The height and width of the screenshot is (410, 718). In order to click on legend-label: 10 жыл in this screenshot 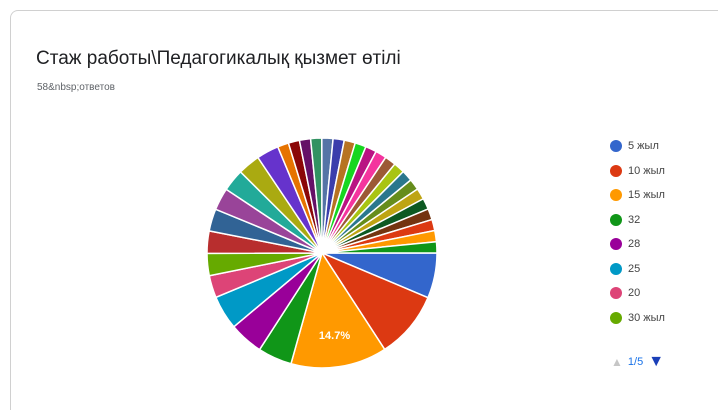, I will do `click(646, 170)`.